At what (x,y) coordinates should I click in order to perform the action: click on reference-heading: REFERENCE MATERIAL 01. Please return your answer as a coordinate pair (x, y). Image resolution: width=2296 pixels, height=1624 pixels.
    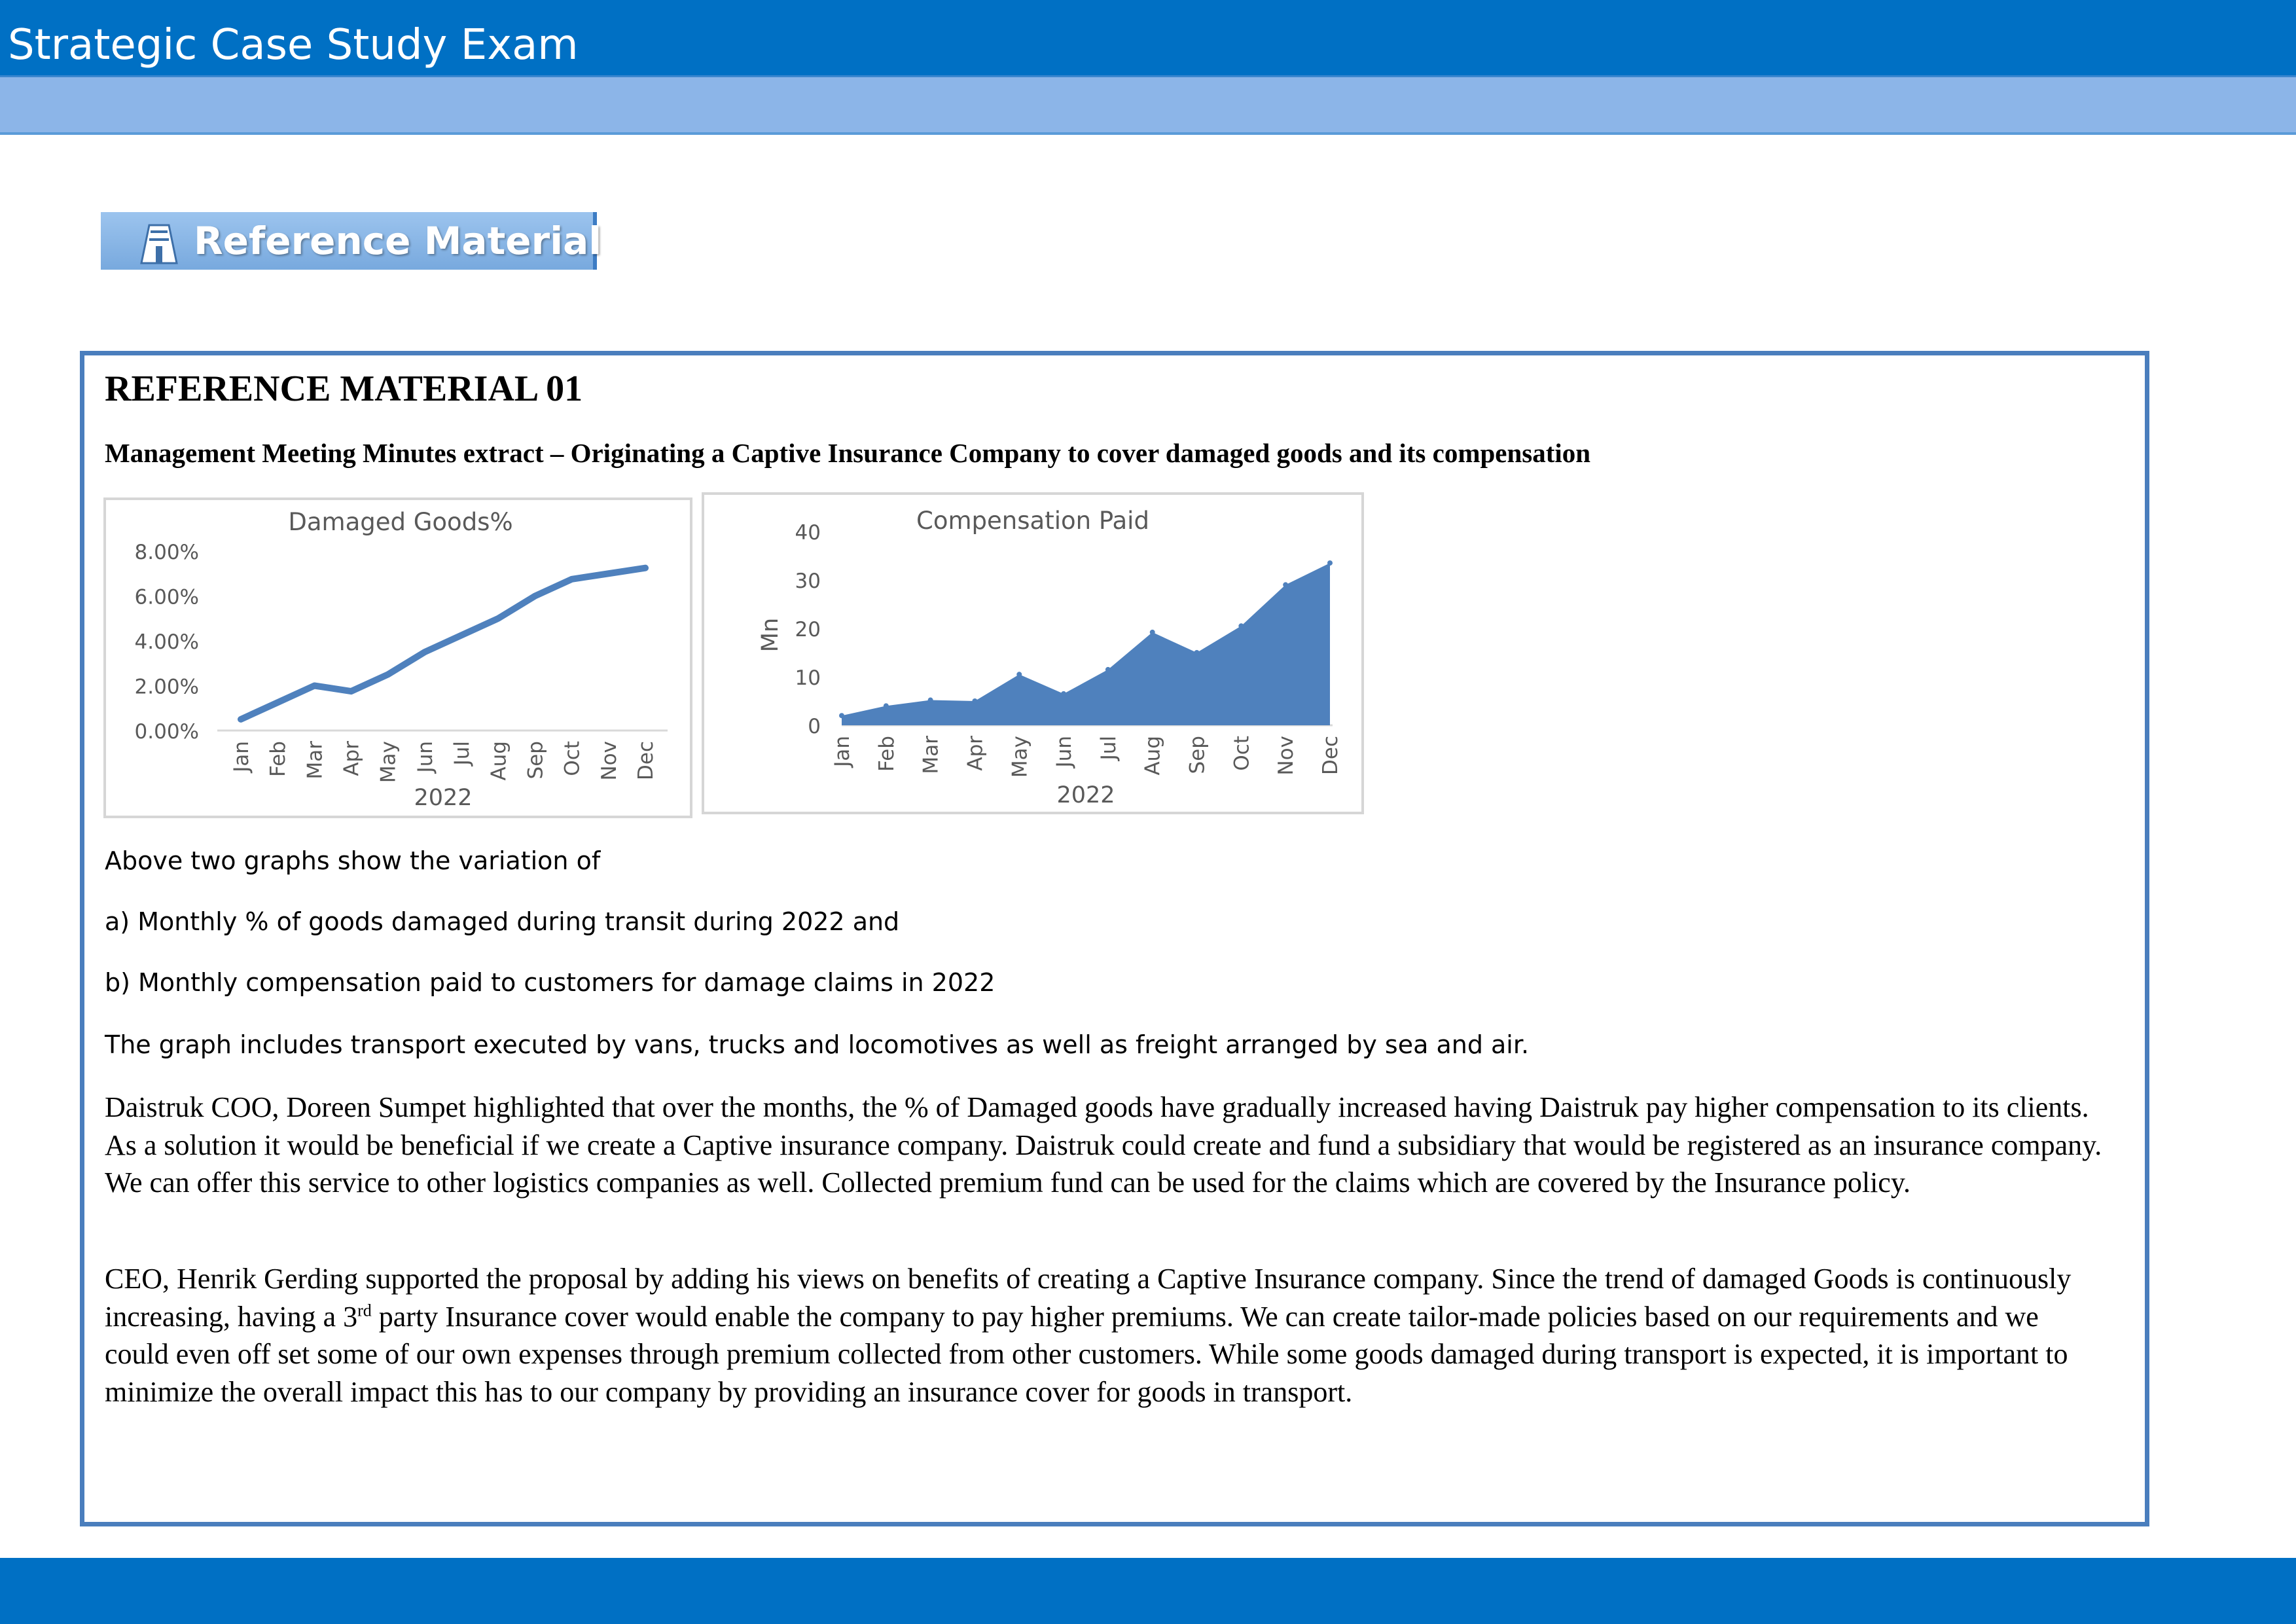
    Looking at the image, I should click on (344, 389).